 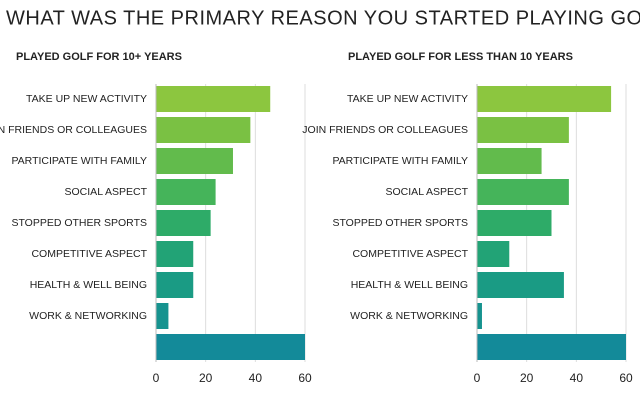 What do you see at coordinates (99, 57) in the screenshot?
I see `subtitle: PLAYED GOLF FOR 10+ YEARS` at bounding box center [99, 57].